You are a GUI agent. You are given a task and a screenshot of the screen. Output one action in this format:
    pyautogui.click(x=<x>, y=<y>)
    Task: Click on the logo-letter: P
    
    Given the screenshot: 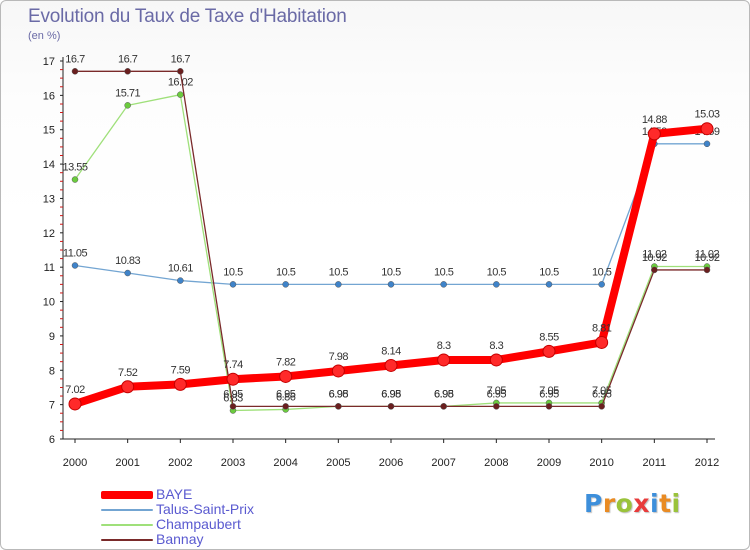 What is the action you would take?
    pyautogui.click(x=593, y=503)
    